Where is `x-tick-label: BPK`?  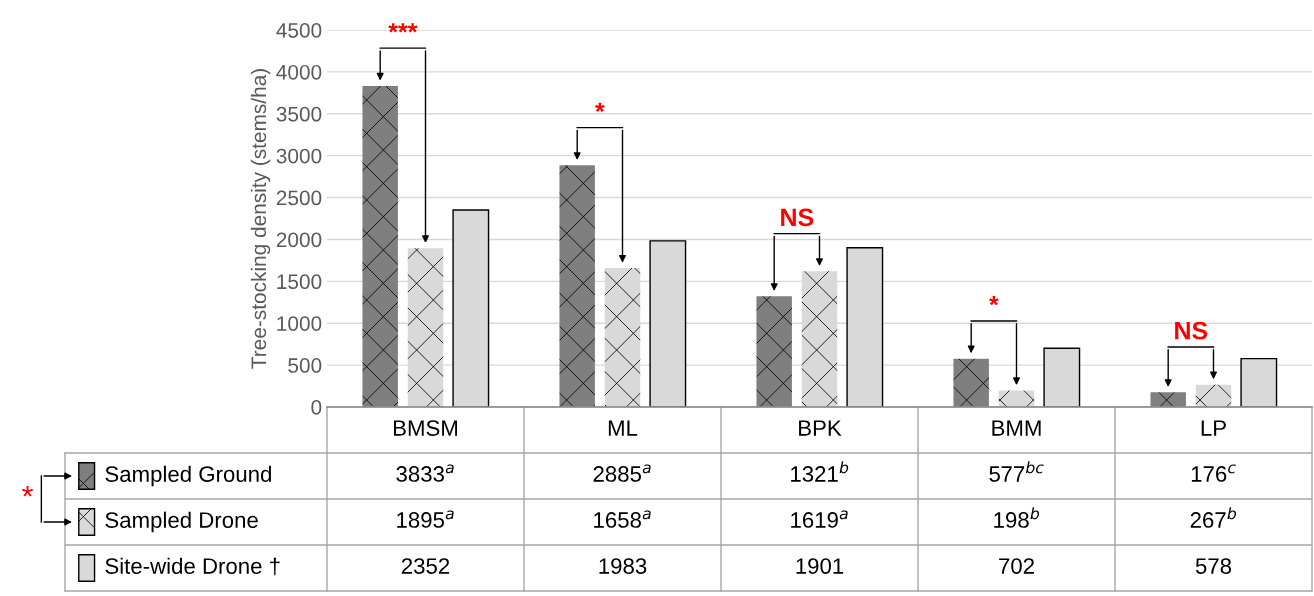
x-tick-label: BPK is located at coordinates (820, 428).